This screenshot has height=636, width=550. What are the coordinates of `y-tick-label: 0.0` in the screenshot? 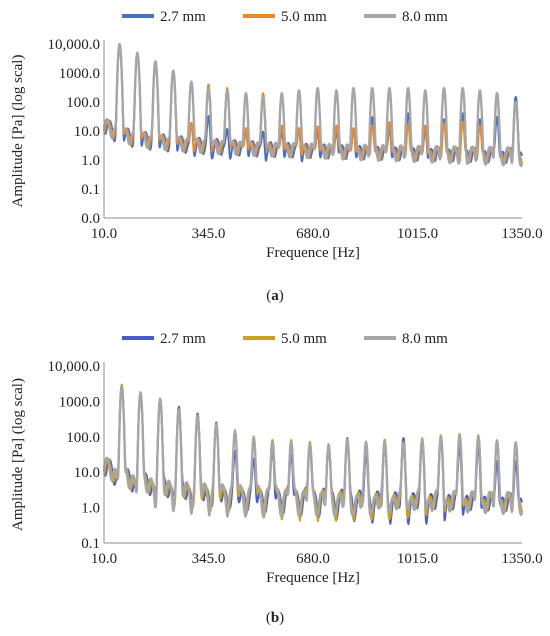 It's located at (90, 219).